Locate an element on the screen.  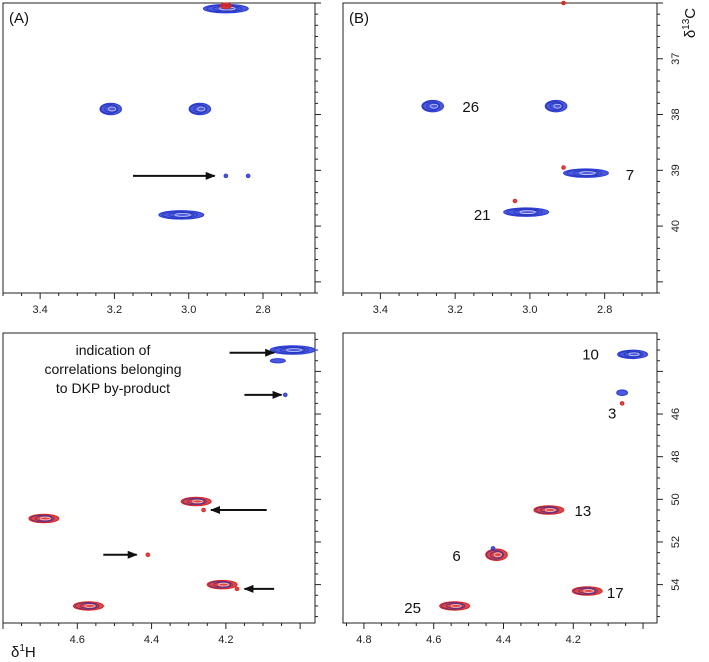
peak-label: 6 is located at coordinates (456, 556).